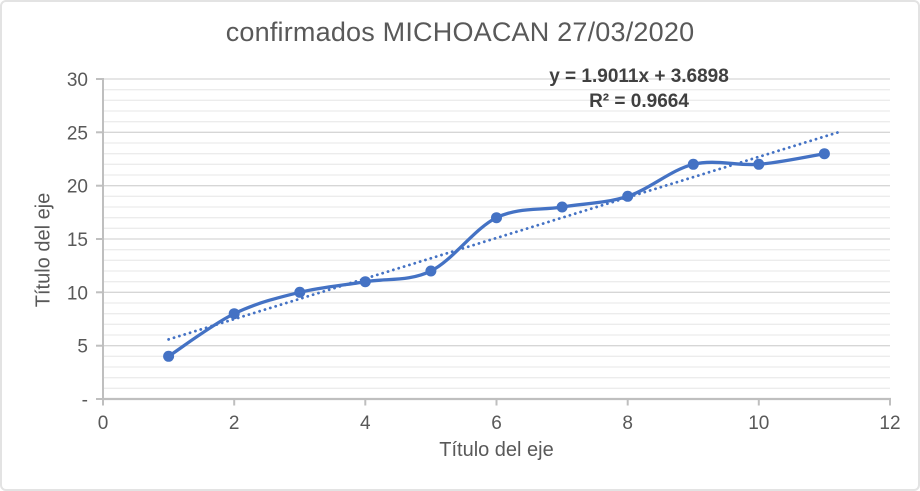 Image resolution: width=920 pixels, height=491 pixels. I want to click on trendline-annotation: y = 1.9011x + 3.6898 R² = 0.9664, so click(639, 89).